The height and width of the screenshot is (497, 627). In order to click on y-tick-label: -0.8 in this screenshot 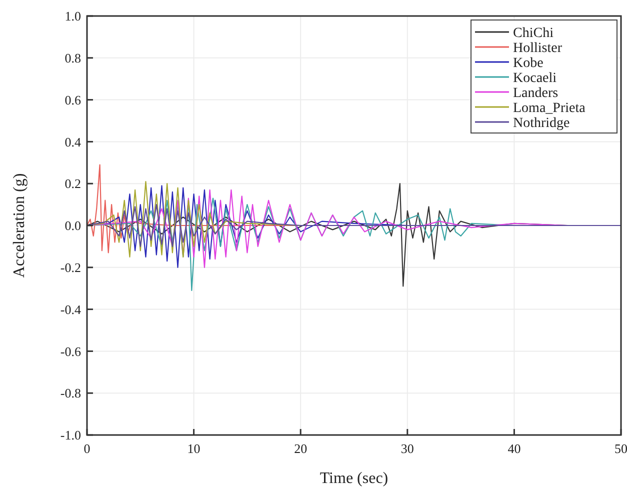, I will do `click(70, 393)`.